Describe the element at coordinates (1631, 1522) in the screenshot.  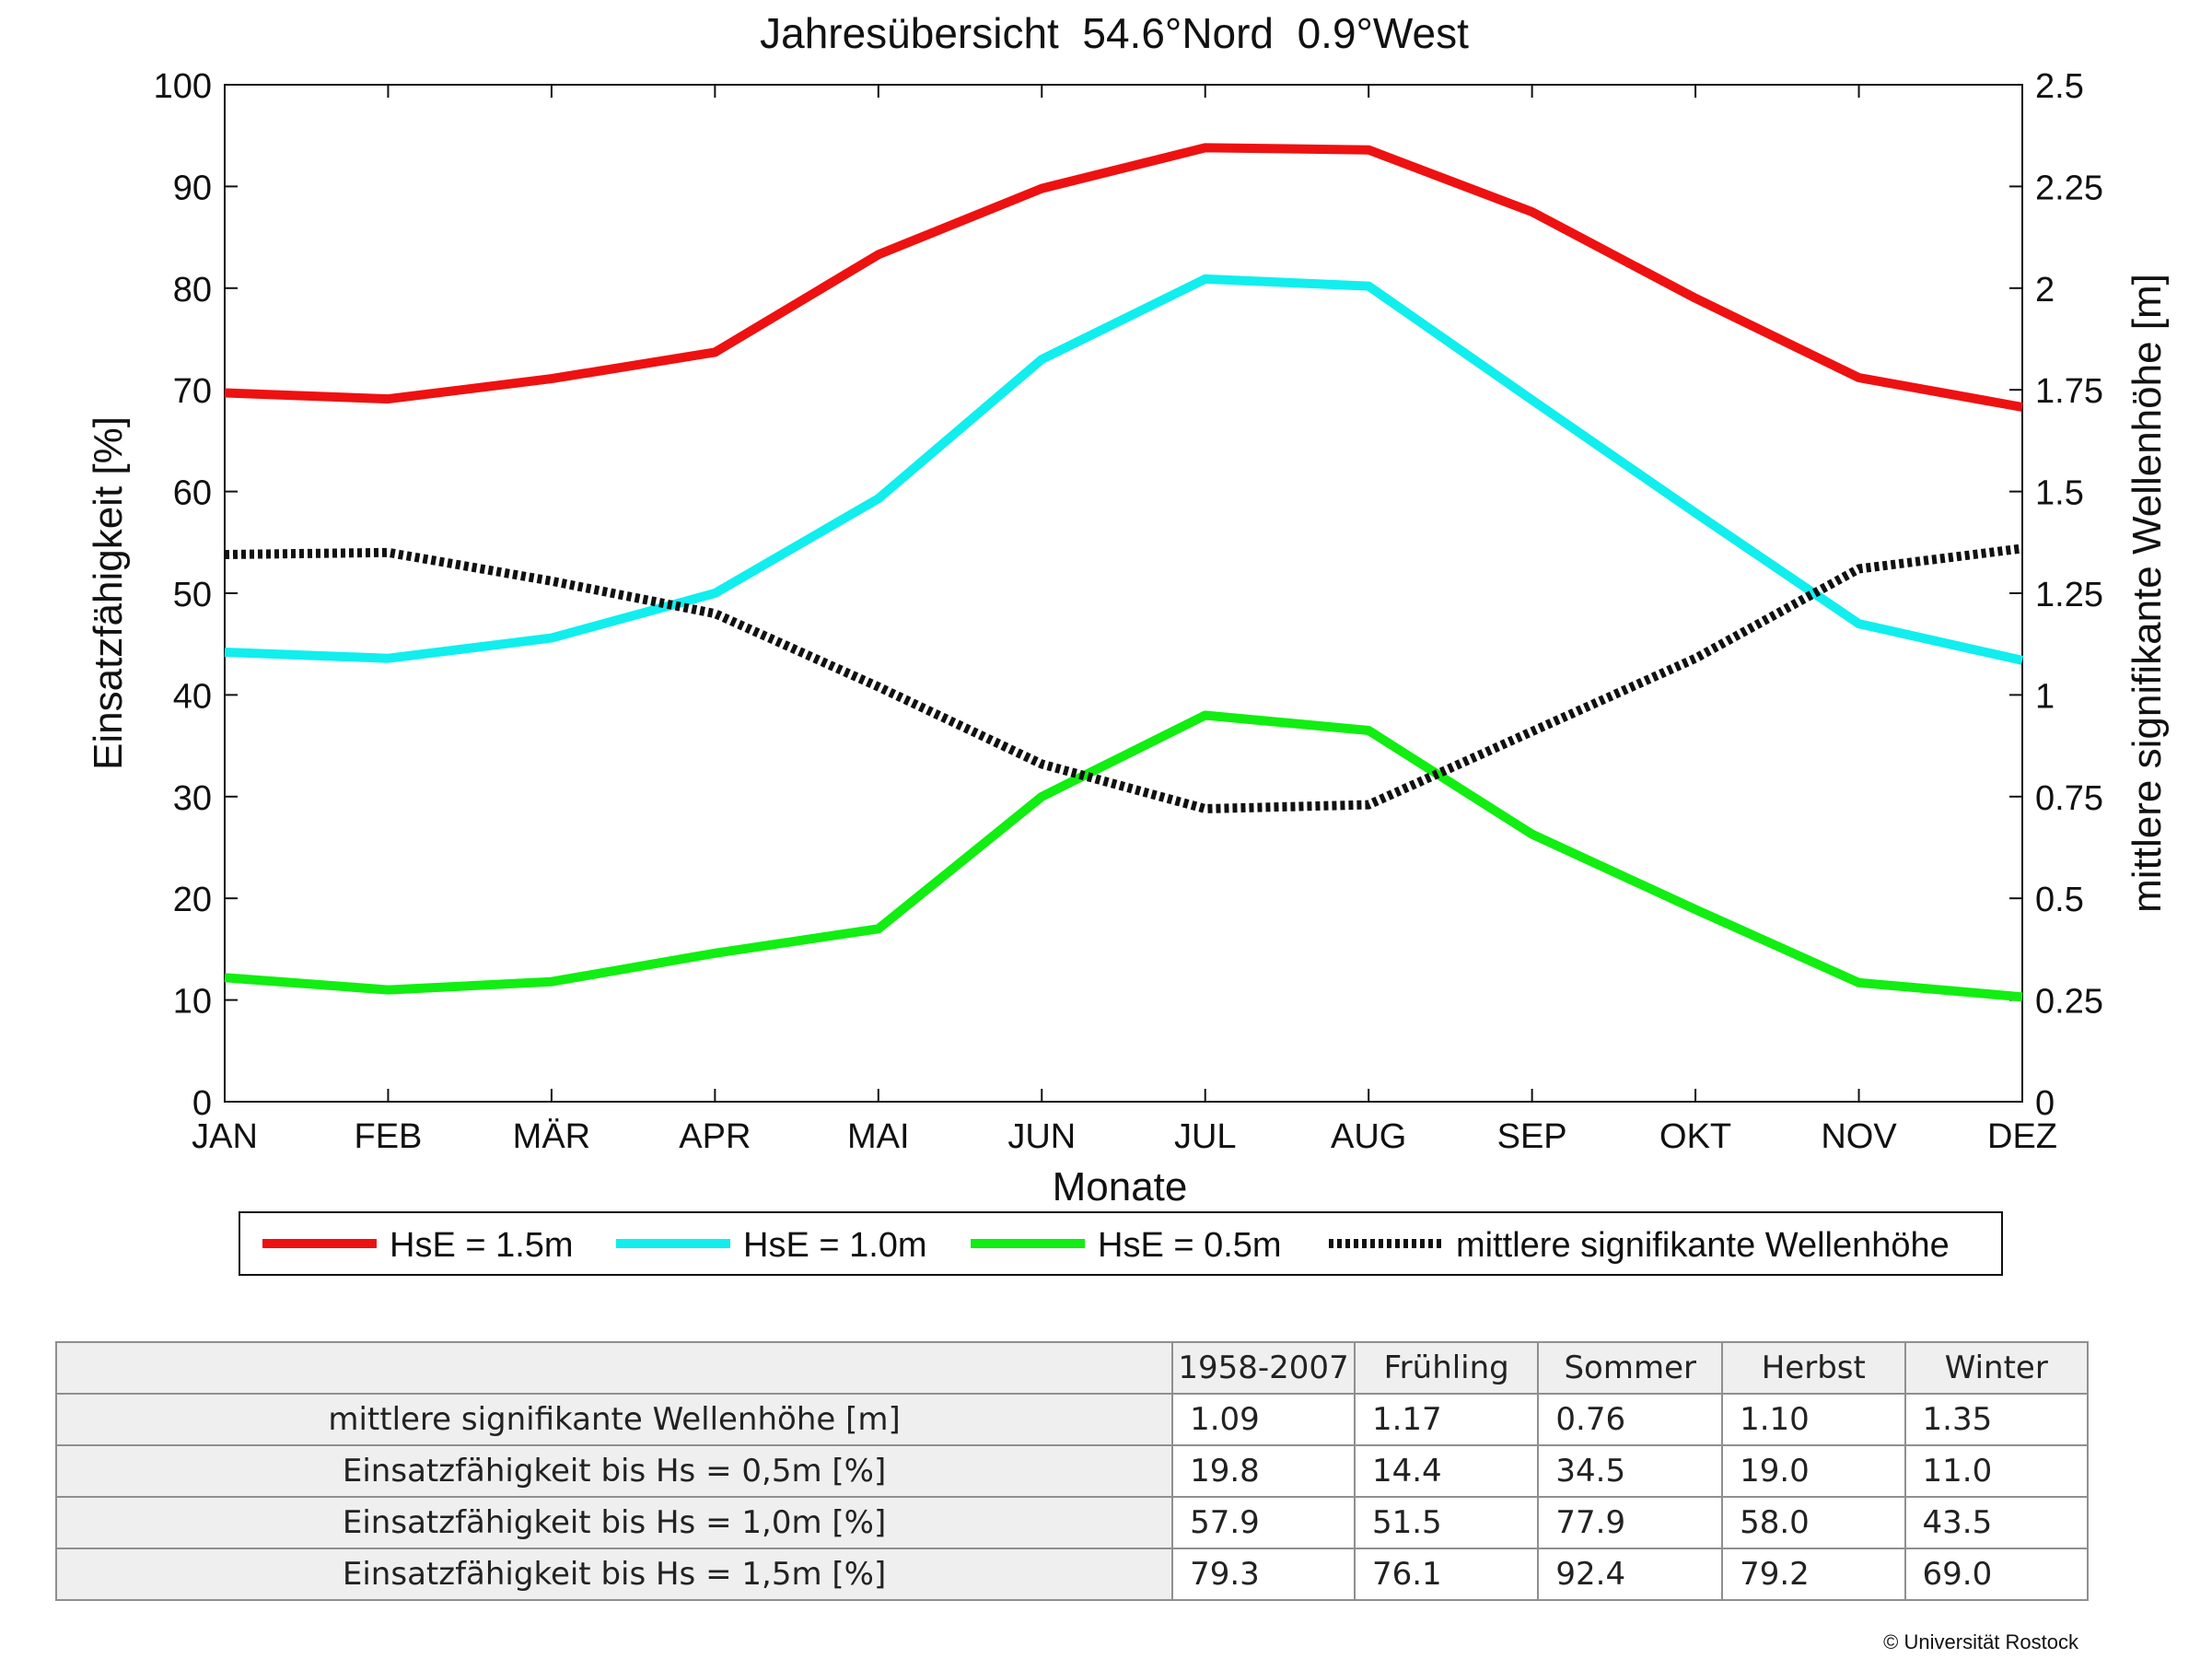
I see `table-cell: 77.9` at that location.